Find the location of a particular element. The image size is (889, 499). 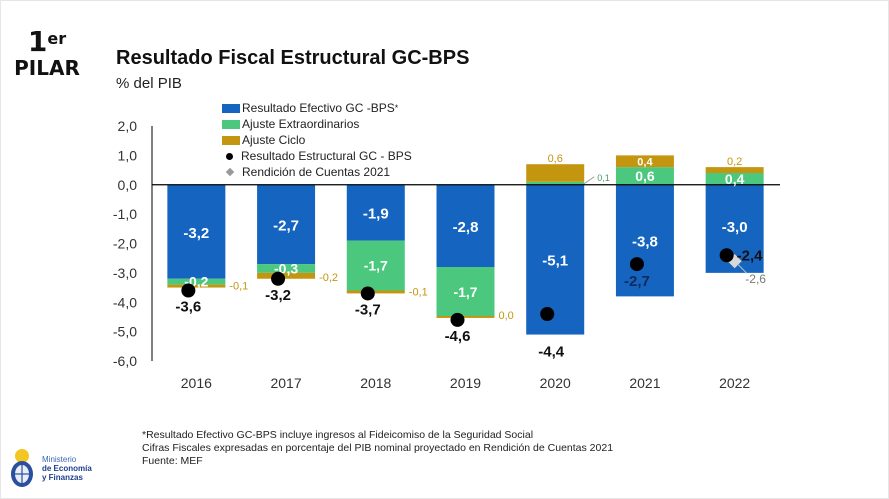

legend-label: Ajuste Ciclo is located at coordinates (274, 140).